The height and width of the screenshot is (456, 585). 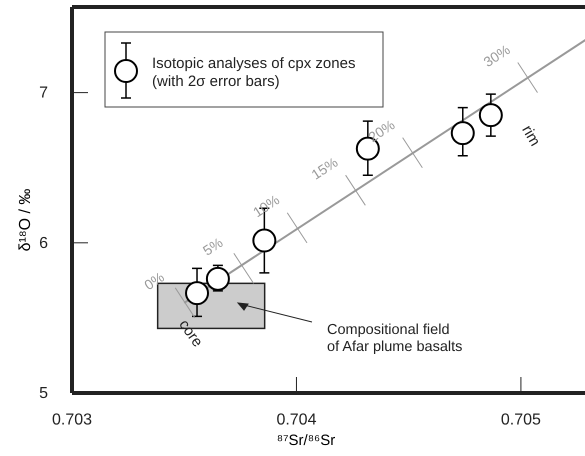 I want to click on annotation: 10%, so click(x=266, y=205).